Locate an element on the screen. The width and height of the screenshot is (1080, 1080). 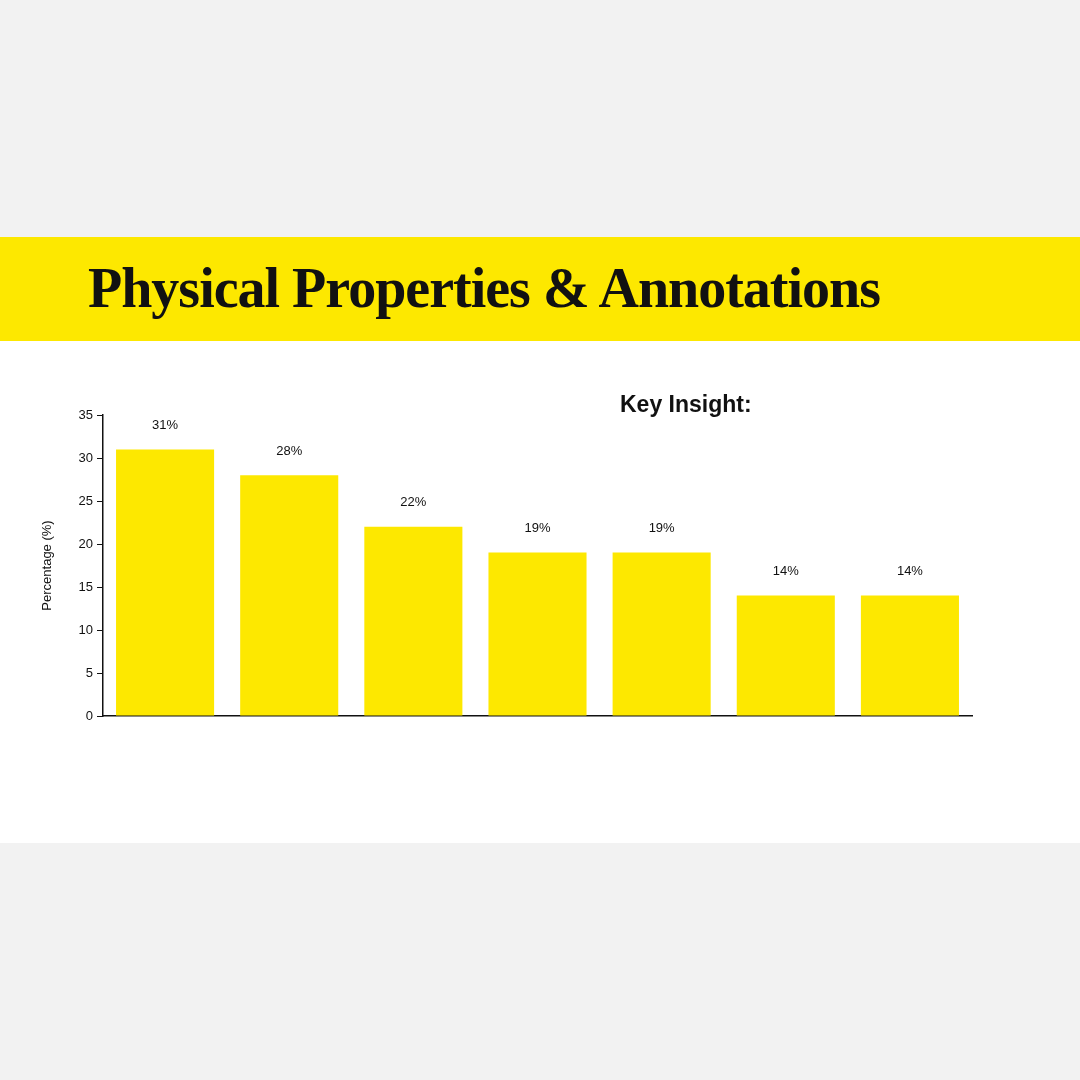
y-tick-label: 25 is located at coordinates (85, 500).